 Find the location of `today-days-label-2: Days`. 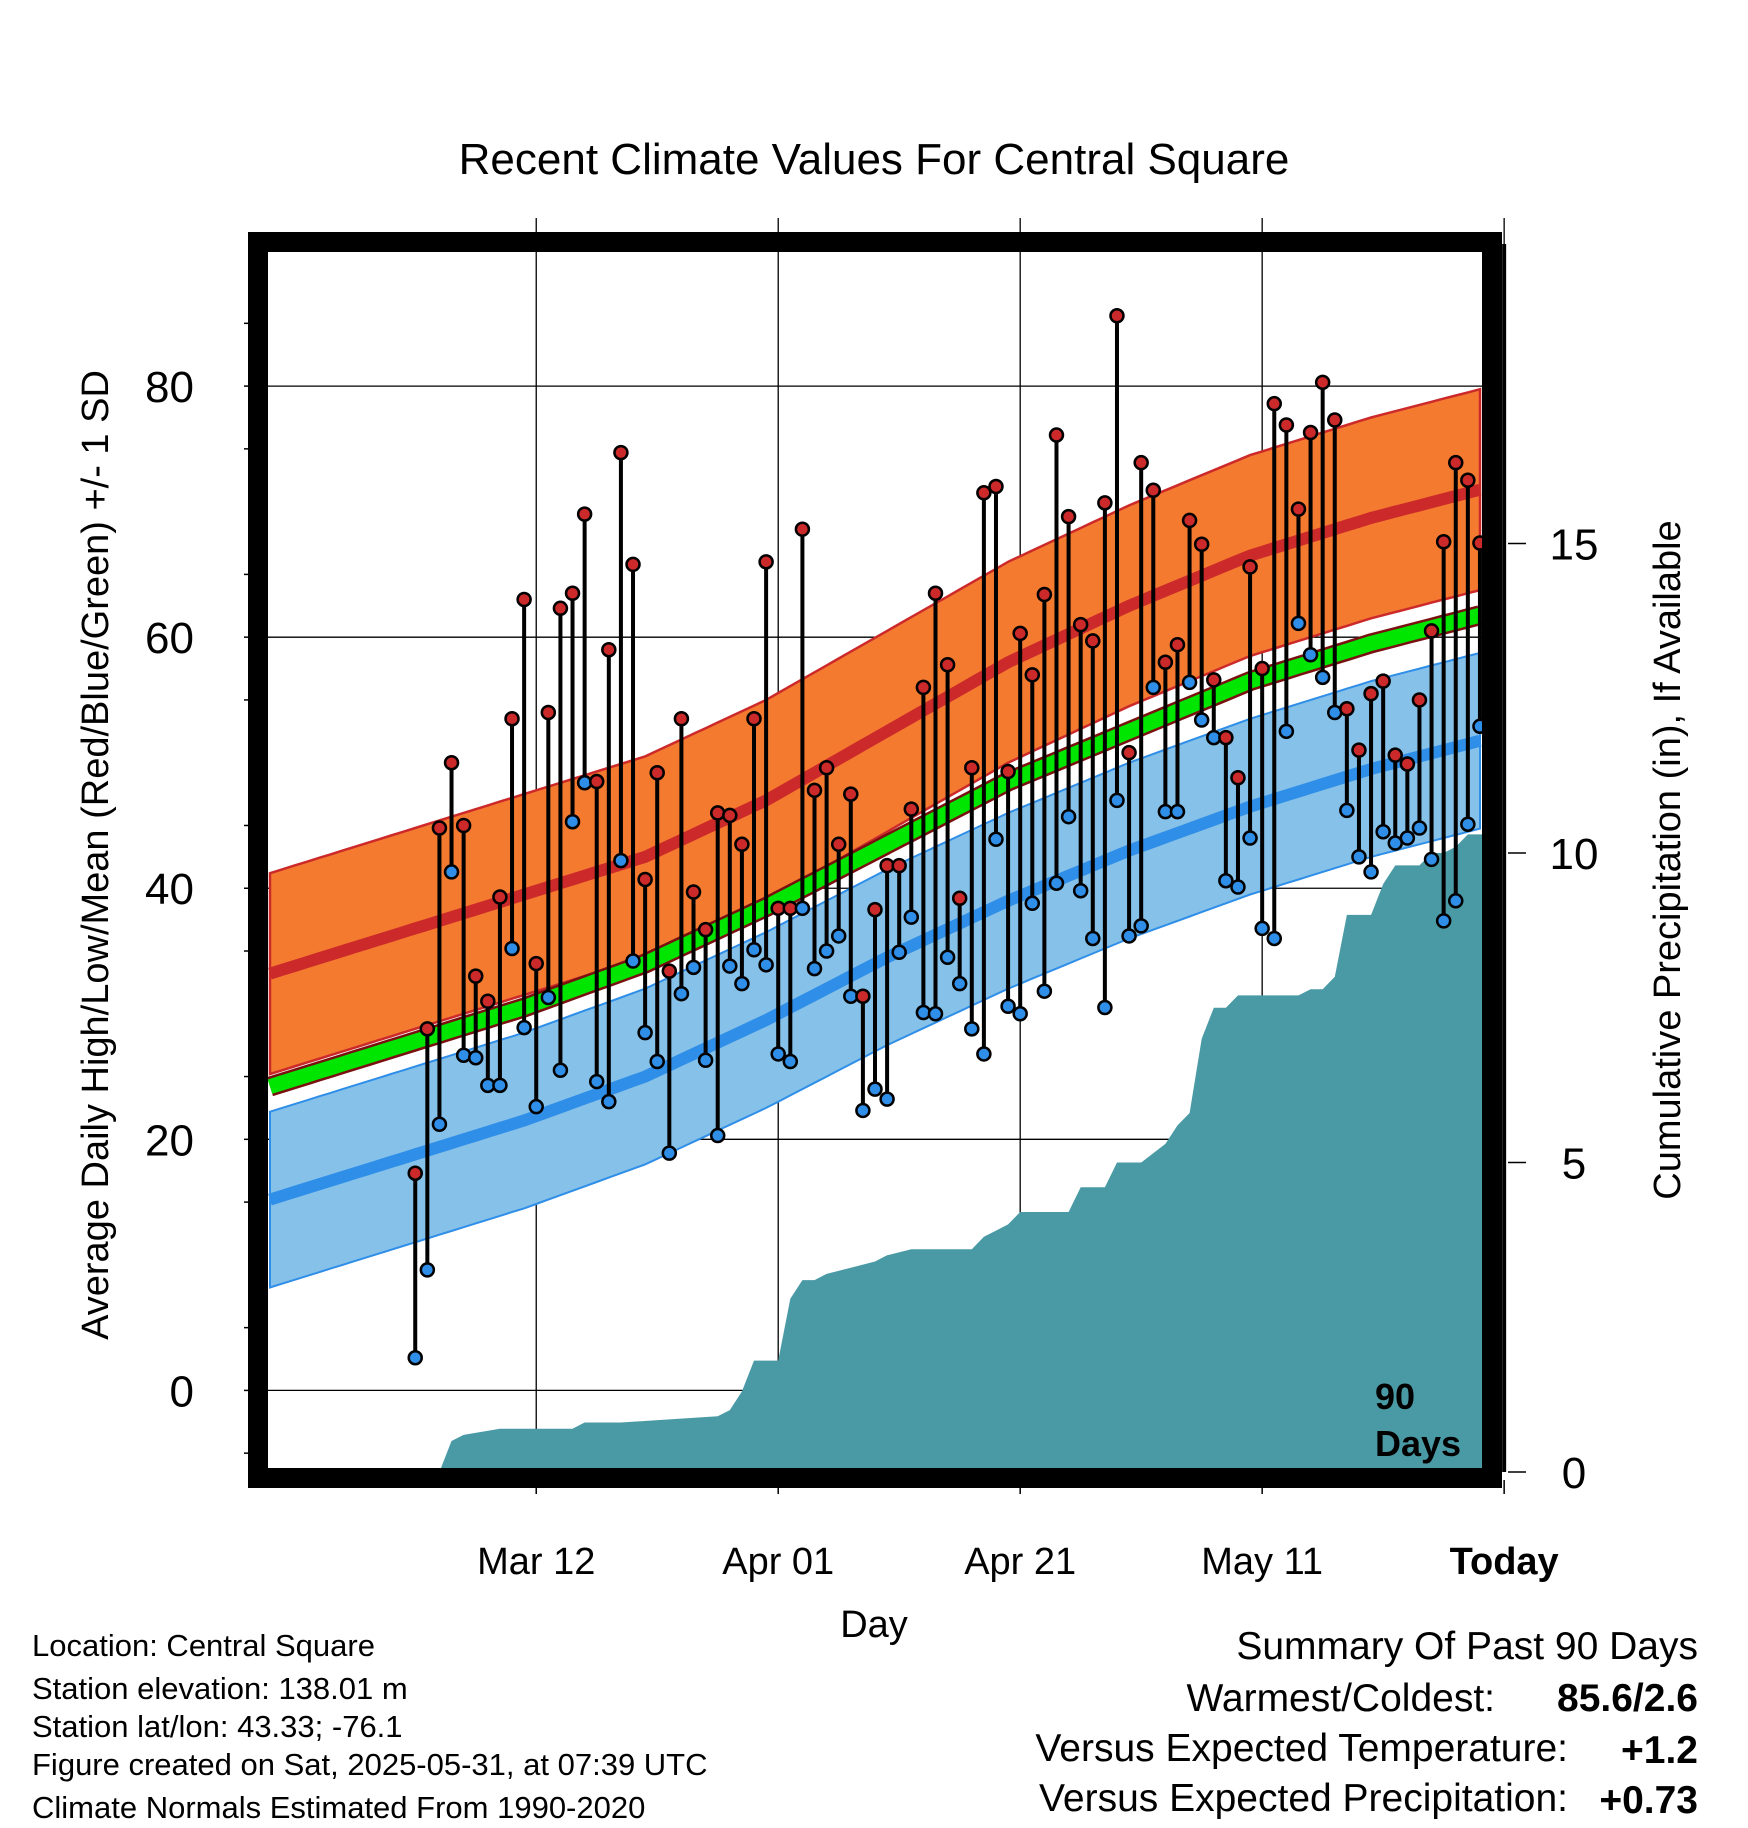

today-days-label-2: Days is located at coordinates (1418, 1443).